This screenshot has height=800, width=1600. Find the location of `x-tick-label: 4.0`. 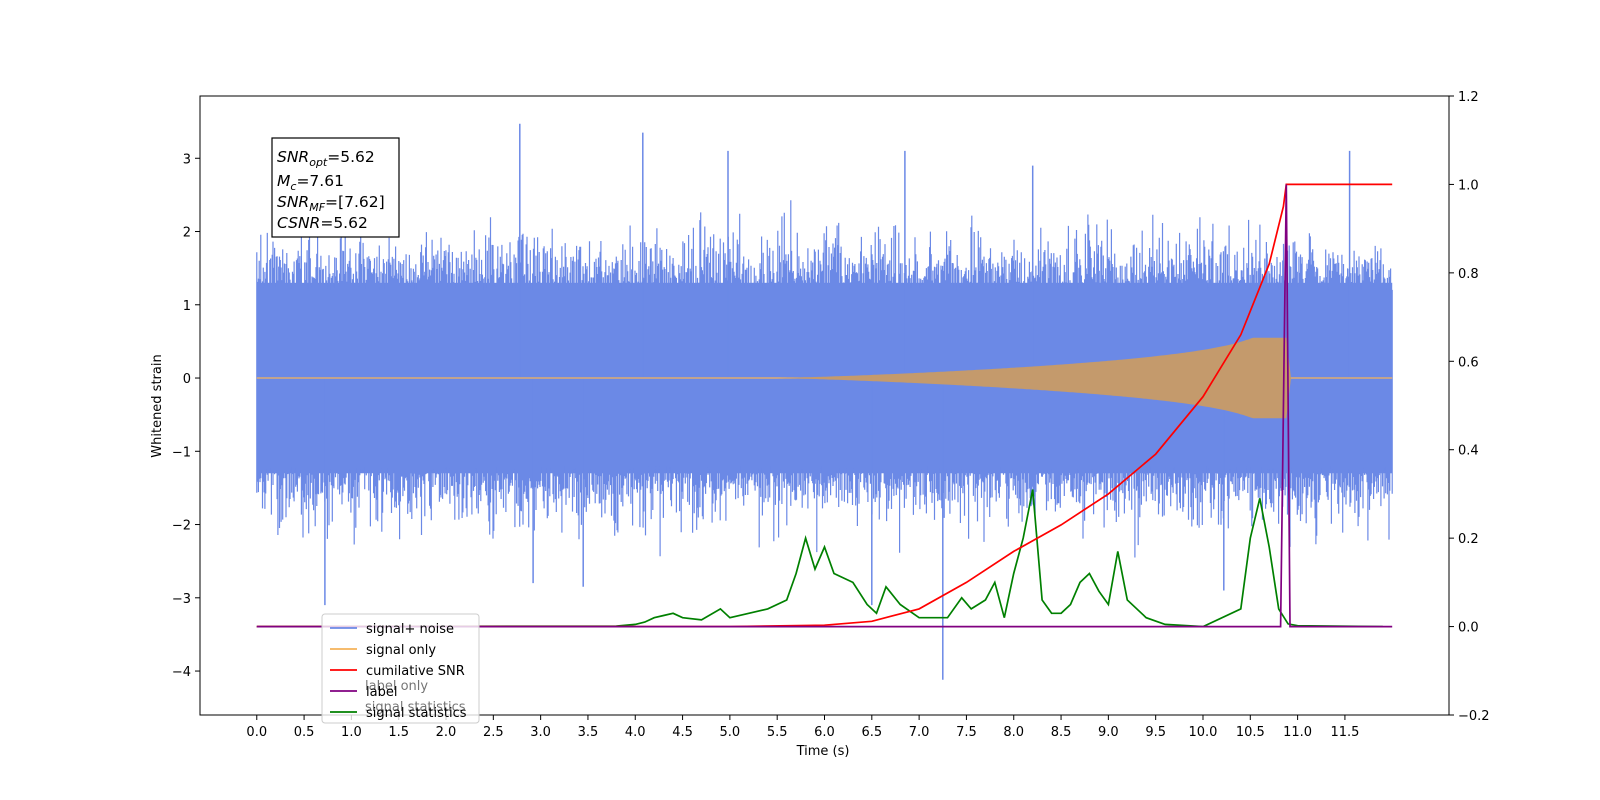

x-tick-label: 4.0 is located at coordinates (635, 732).